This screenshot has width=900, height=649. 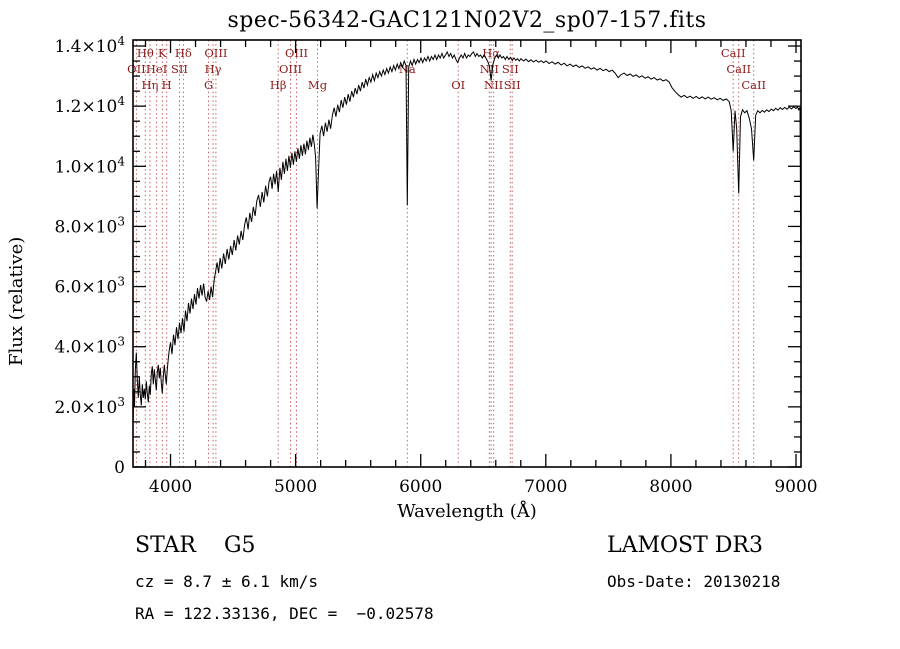 I want to click on spectral-line-label: Mg, so click(x=318, y=85).